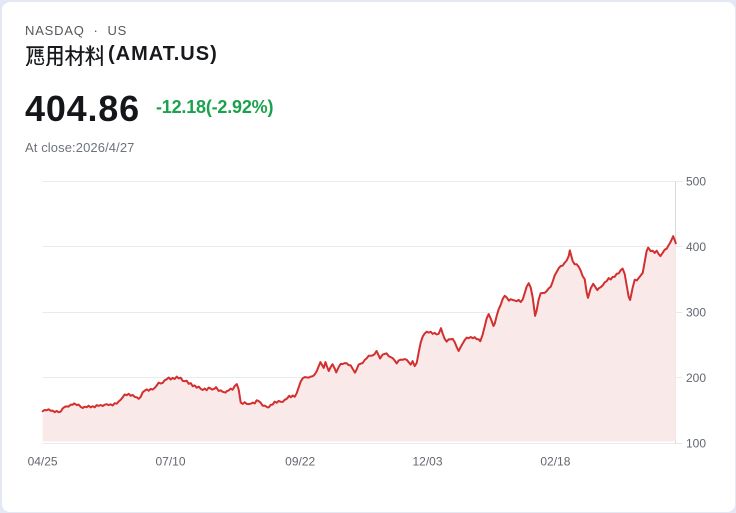  Describe the element at coordinates (696, 181) in the screenshot. I see `svg-text: 500` at that location.